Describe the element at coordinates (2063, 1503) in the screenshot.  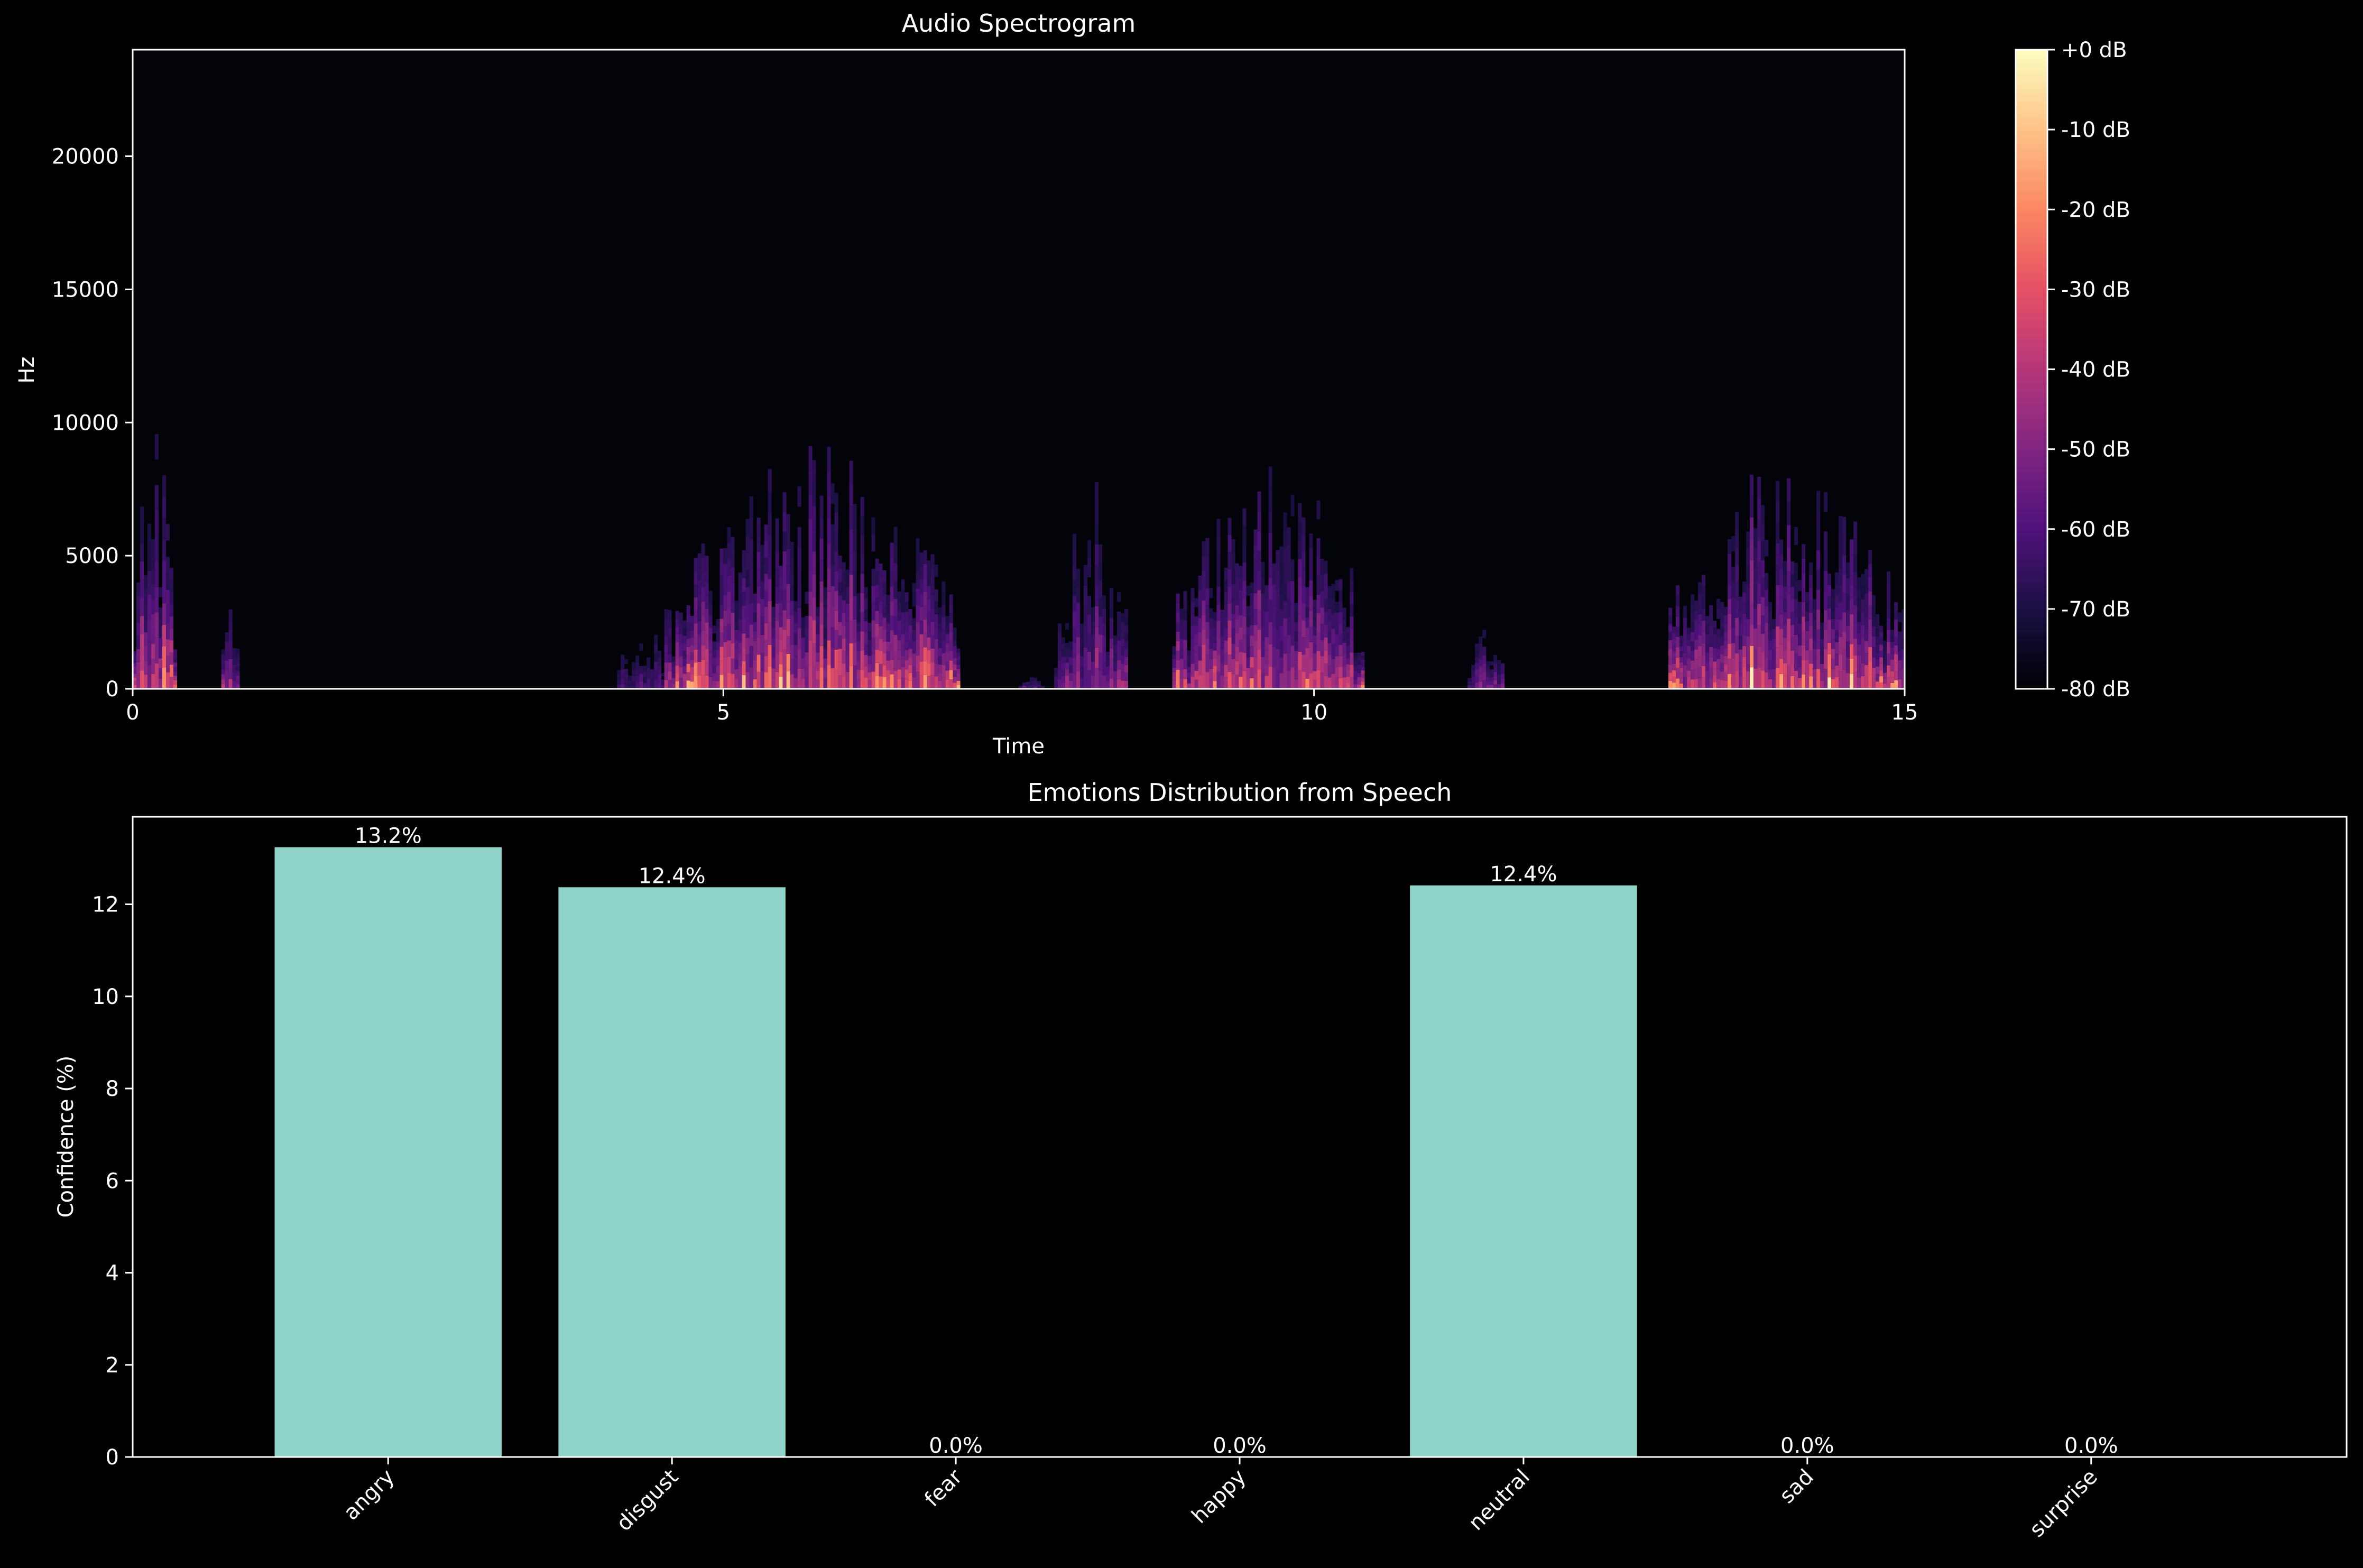
I see `x-tick-label-surprise: surprise` at that location.